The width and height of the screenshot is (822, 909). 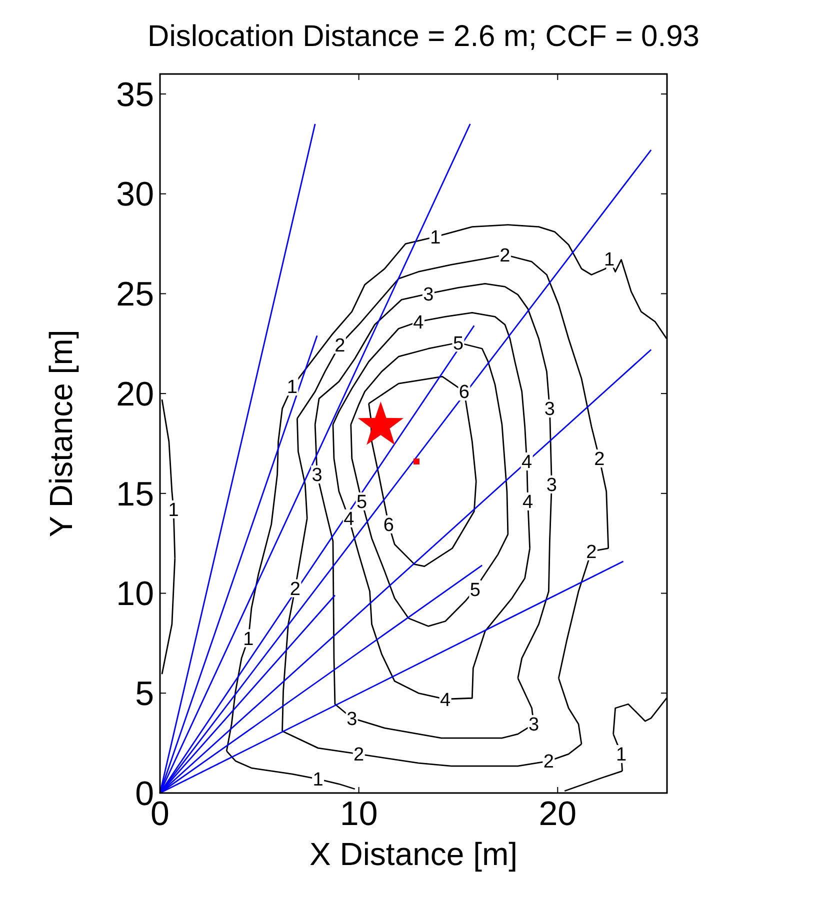 What do you see at coordinates (413, 854) in the screenshot?
I see `x-axis-title: X Distance [m]` at bounding box center [413, 854].